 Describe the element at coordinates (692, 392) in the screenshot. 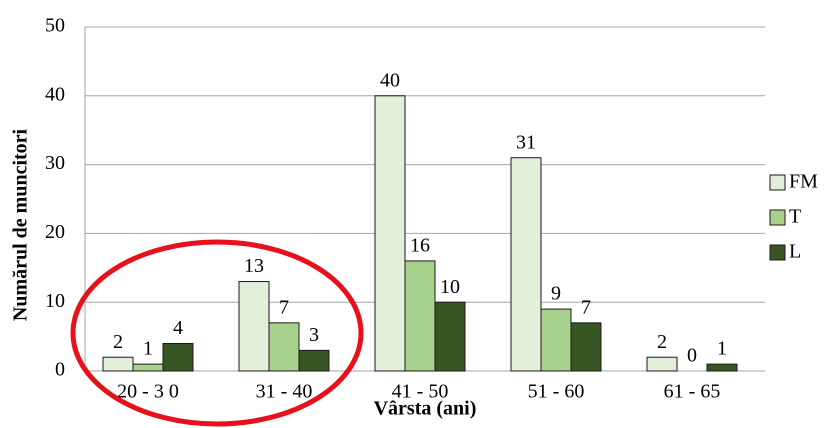

I see `x-tick-label: 61 - 65` at that location.